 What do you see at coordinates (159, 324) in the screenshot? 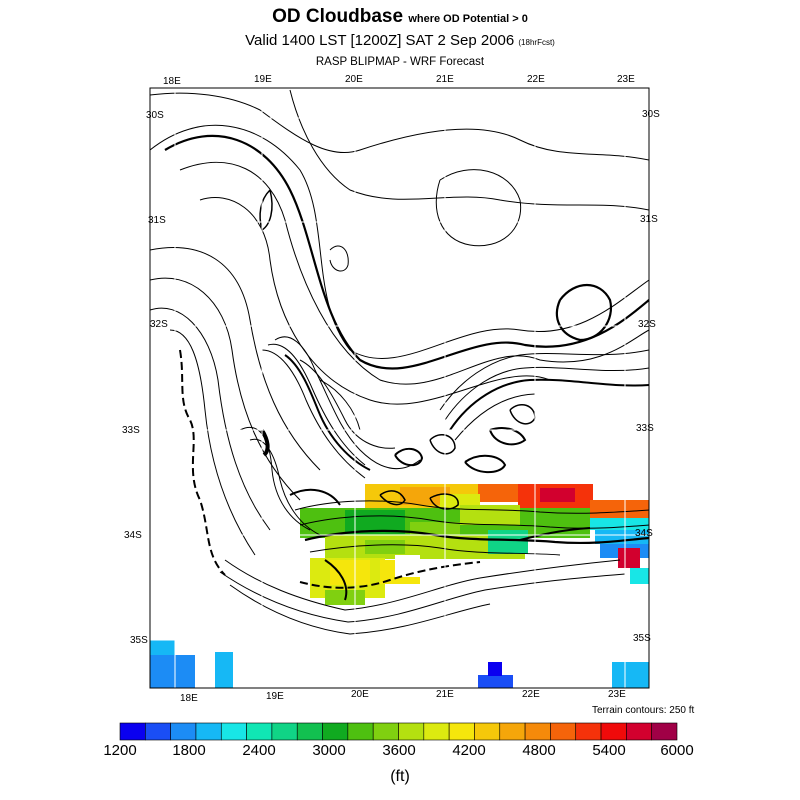
I see `grid-label-left-32s: 32S` at bounding box center [159, 324].